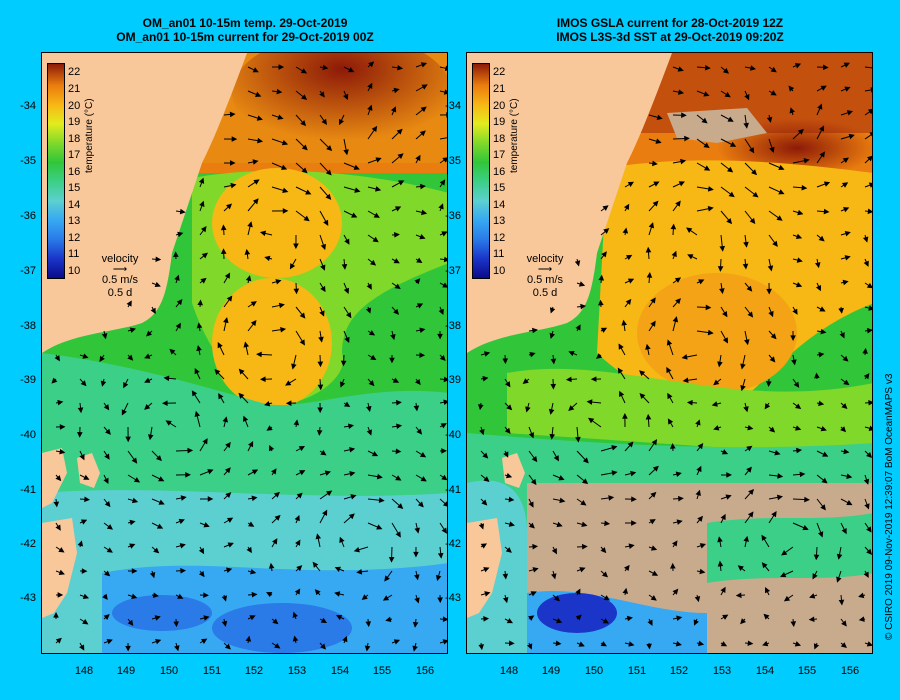 Image resolution: width=900 pixels, height=700 pixels. What do you see at coordinates (637, 671) in the screenshot?
I see `lon-tick-label: 151` at bounding box center [637, 671].